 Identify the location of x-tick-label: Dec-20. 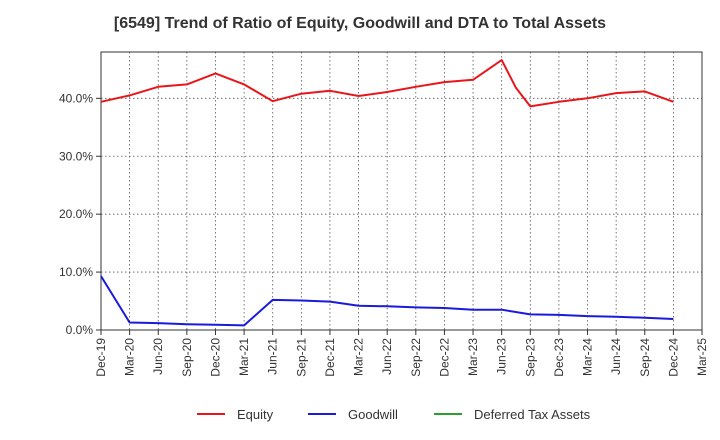
(215, 357).